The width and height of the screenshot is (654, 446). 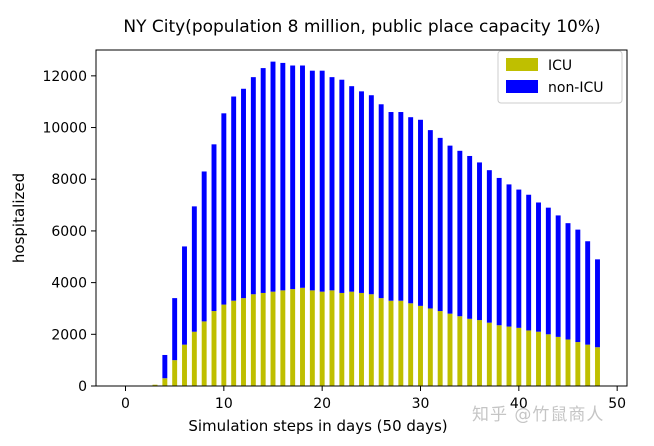 I want to click on y-tick-label: 4000, so click(x=69, y=284).